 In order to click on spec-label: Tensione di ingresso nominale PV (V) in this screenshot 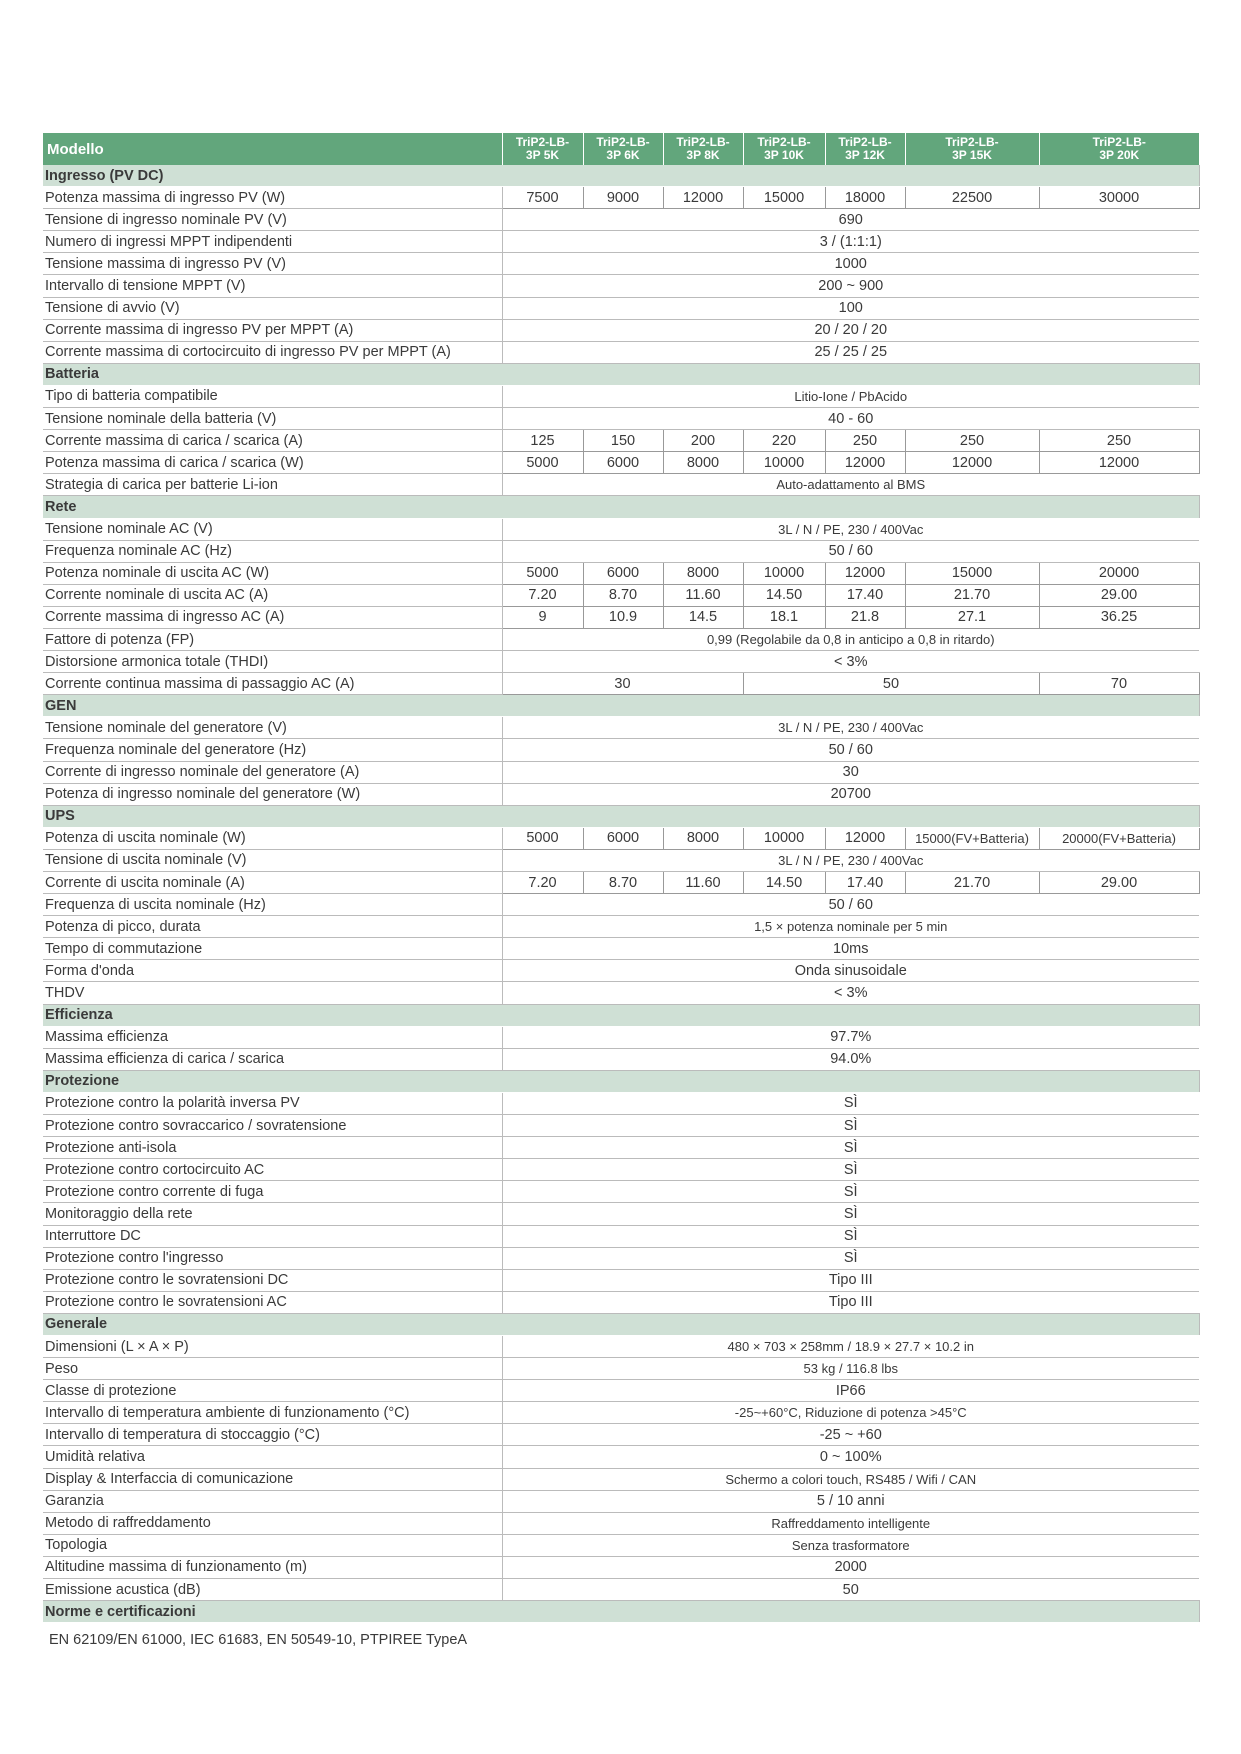, I will do `click(273, 220)`.